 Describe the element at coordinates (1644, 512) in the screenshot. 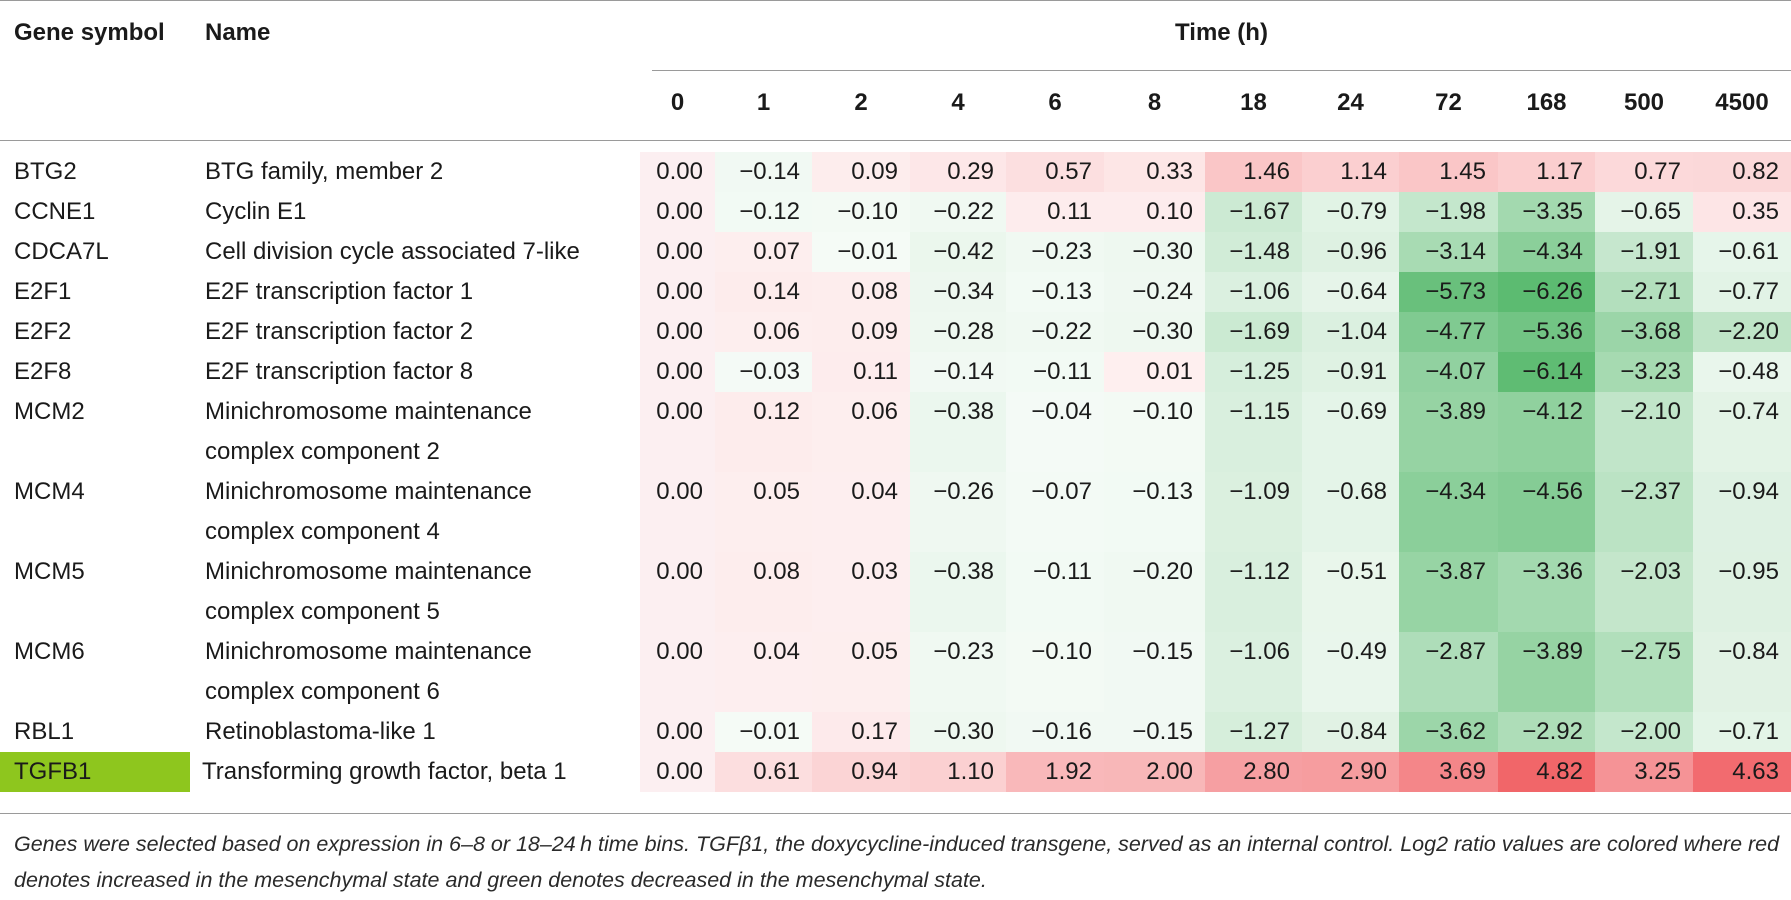

I see `value-cell: −2.37` at that location.